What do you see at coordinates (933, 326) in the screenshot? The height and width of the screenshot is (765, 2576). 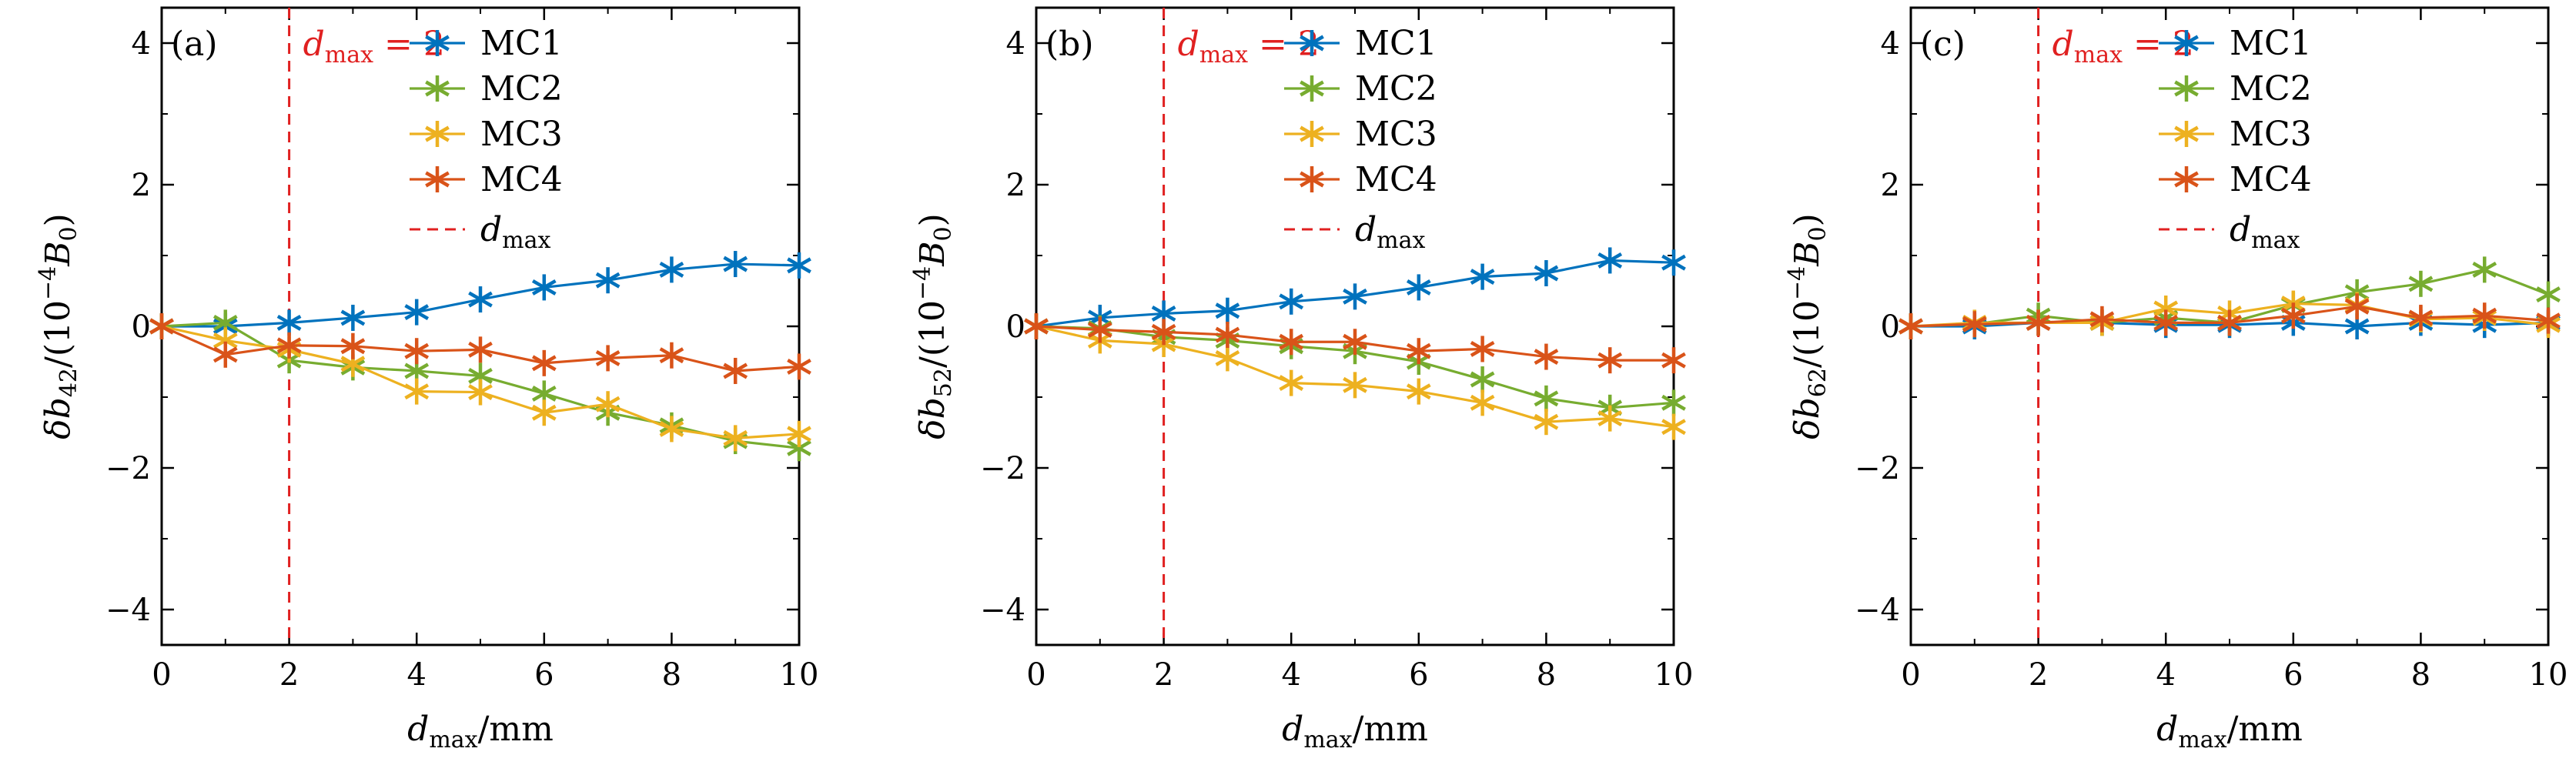 I see `y-axis-title: δb52/(10−4B0)` at bounding box center [933, 326].